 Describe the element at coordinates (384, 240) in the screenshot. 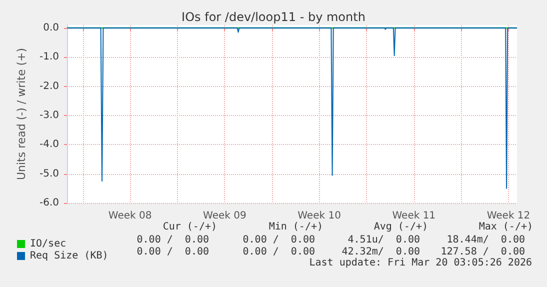

I see `text: 4.51u/ 0.00` at that location.